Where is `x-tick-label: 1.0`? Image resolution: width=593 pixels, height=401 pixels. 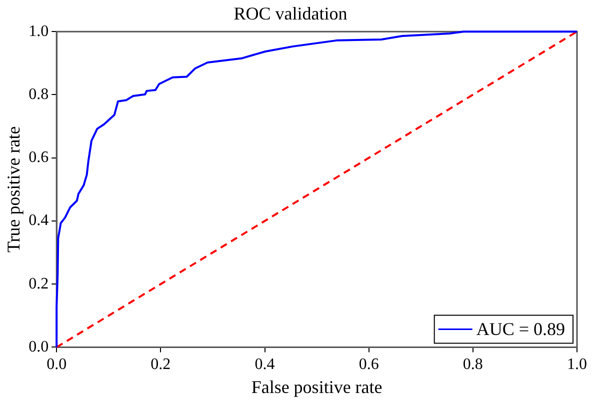 x-tick-label: 1.0 is located at coordinates (577, 365).